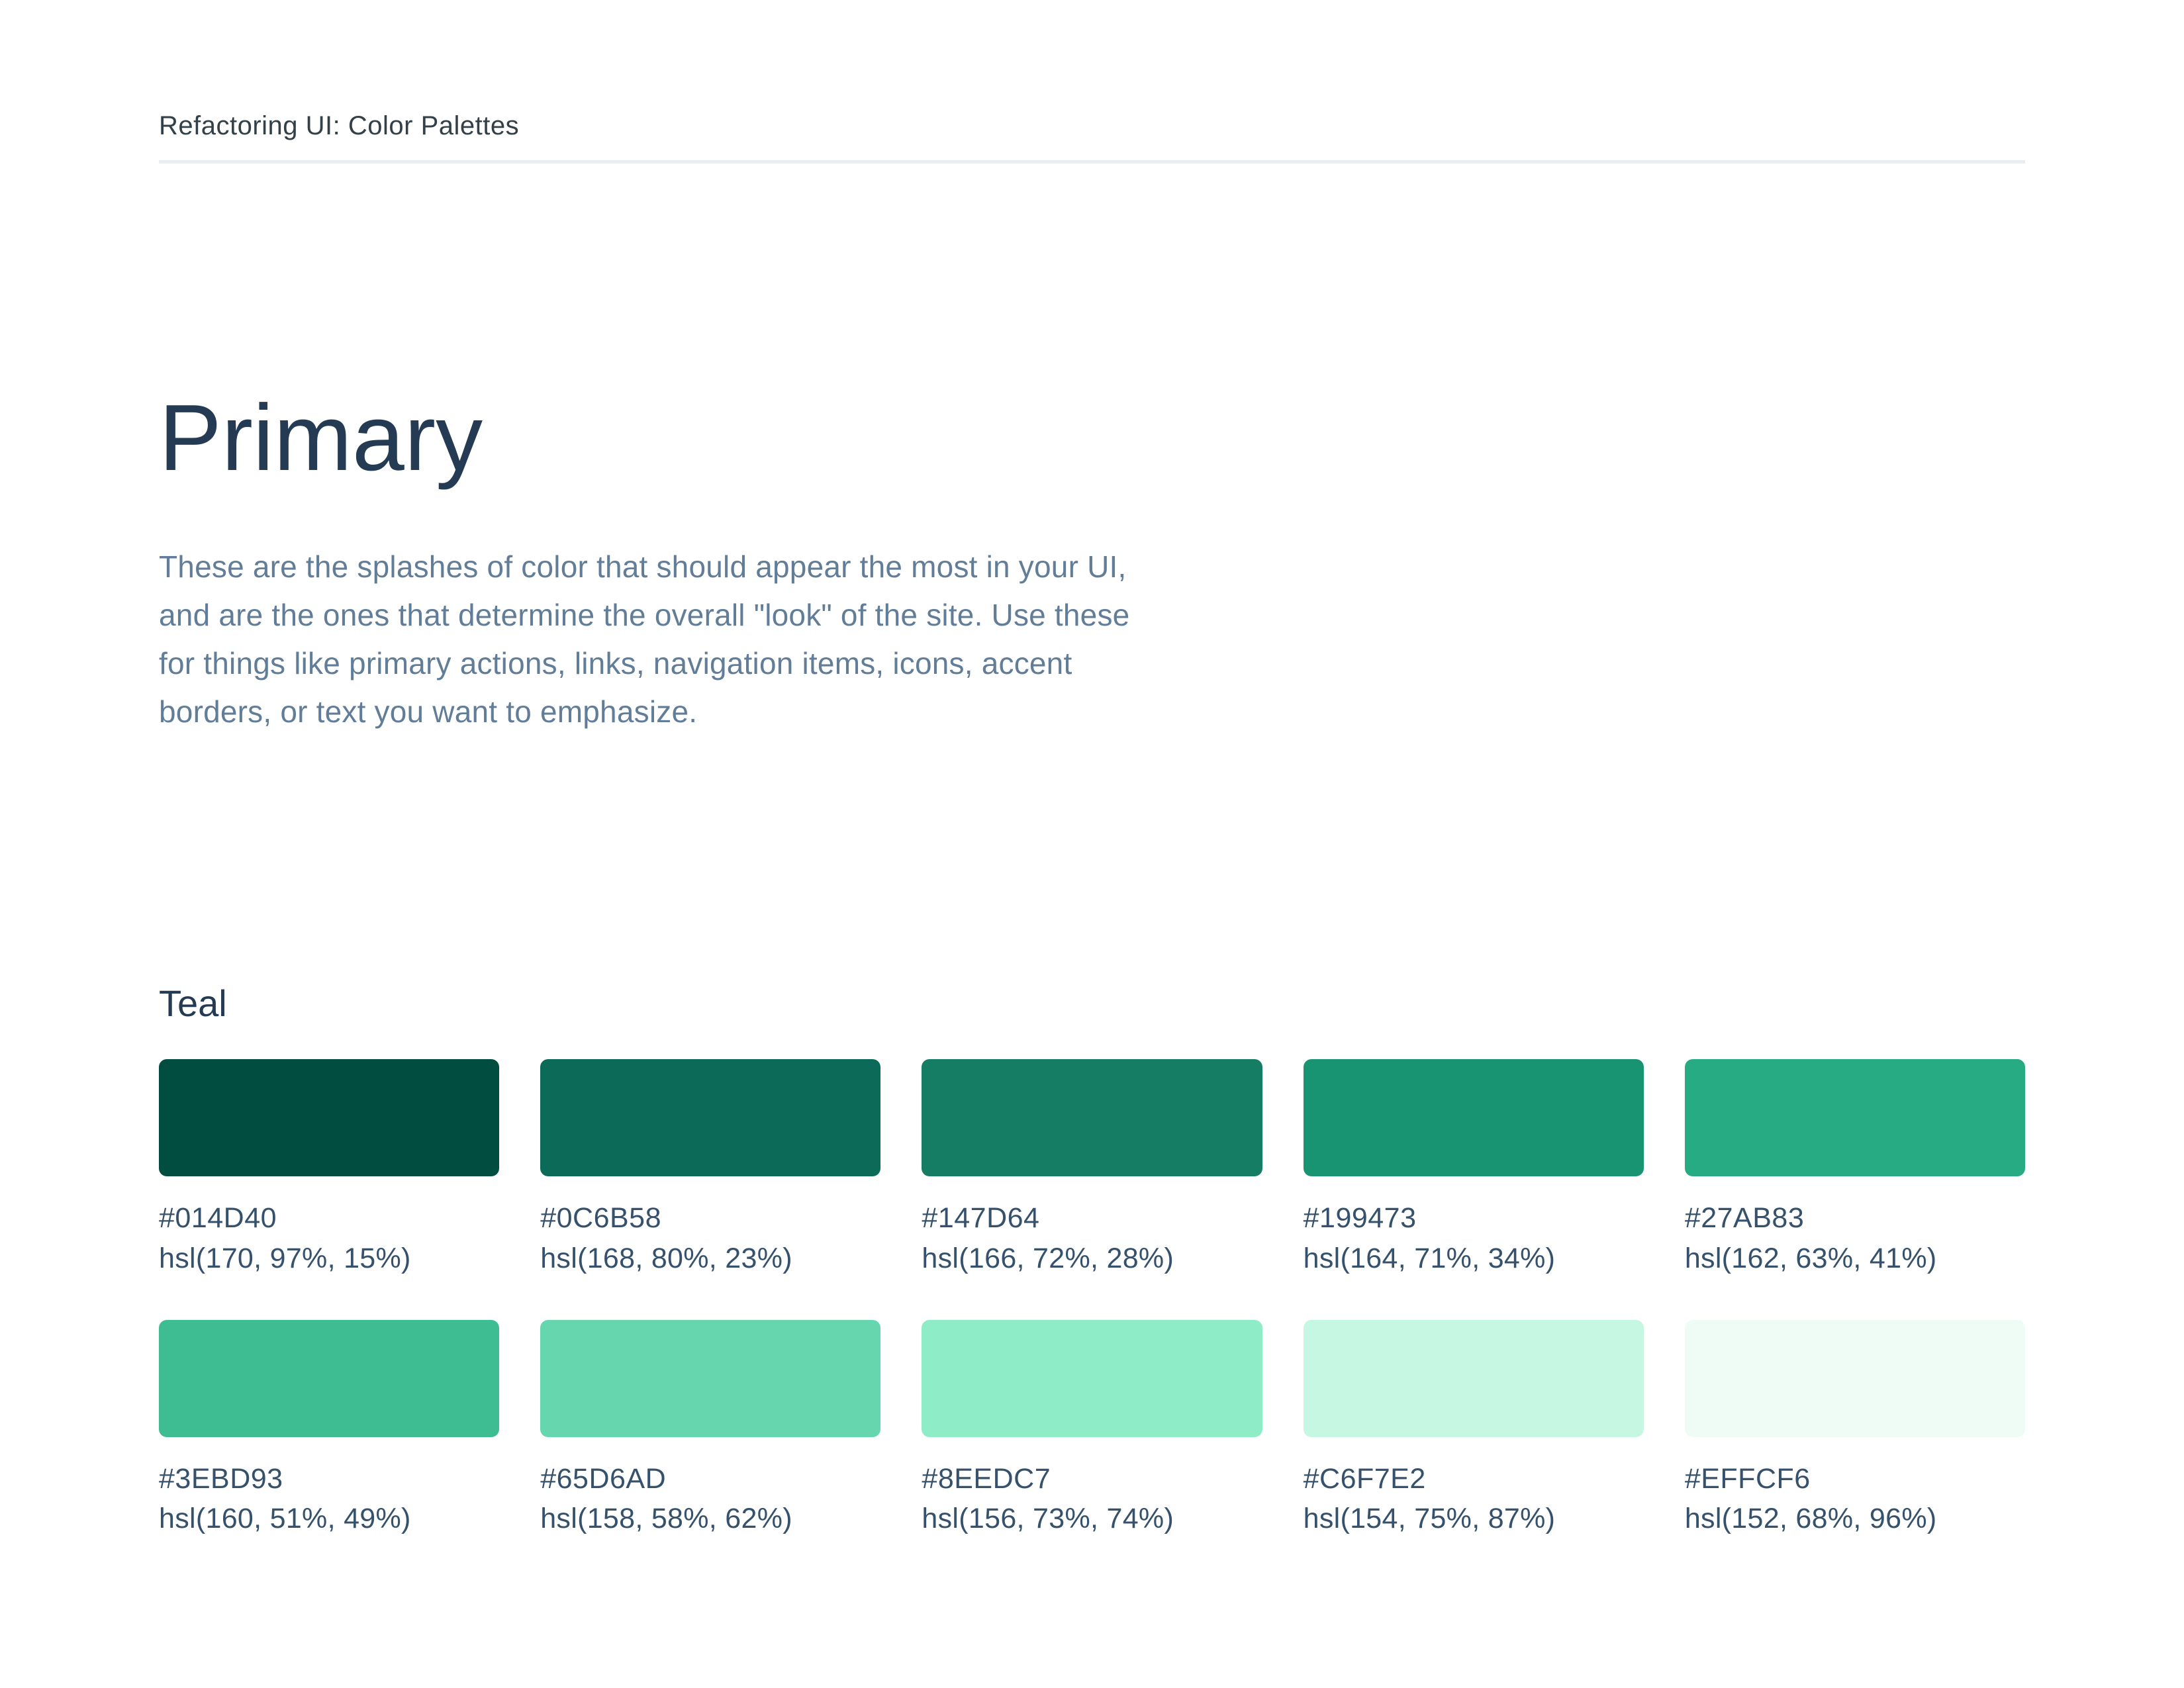 The width and height of the screenshot is (2184, 1688). I want to click on swatch-cell: #3EBD93 hsl(160, 51%, 49%), so click(329, 1427).